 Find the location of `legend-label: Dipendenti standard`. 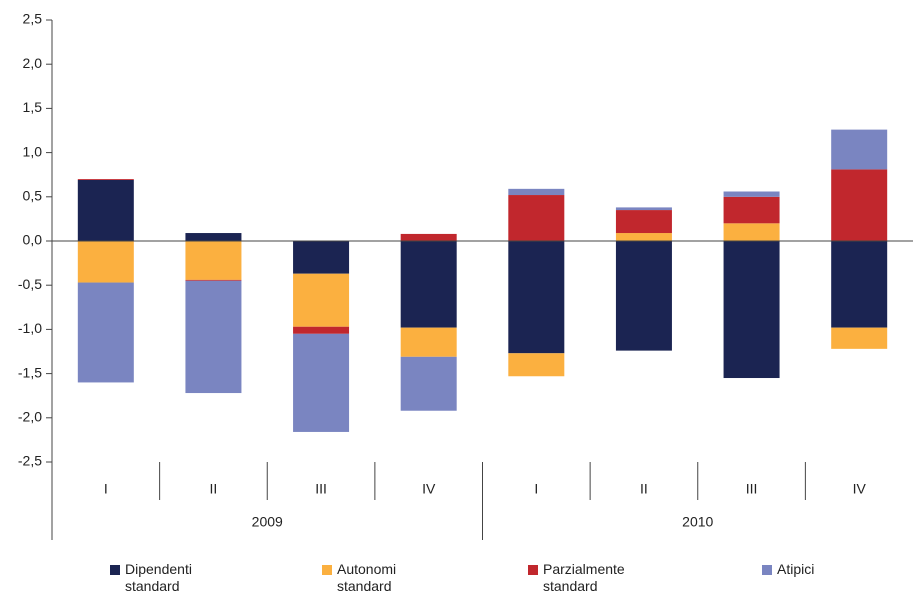

legend-label: Dipendenti standard is located at coordinates (158, 577).